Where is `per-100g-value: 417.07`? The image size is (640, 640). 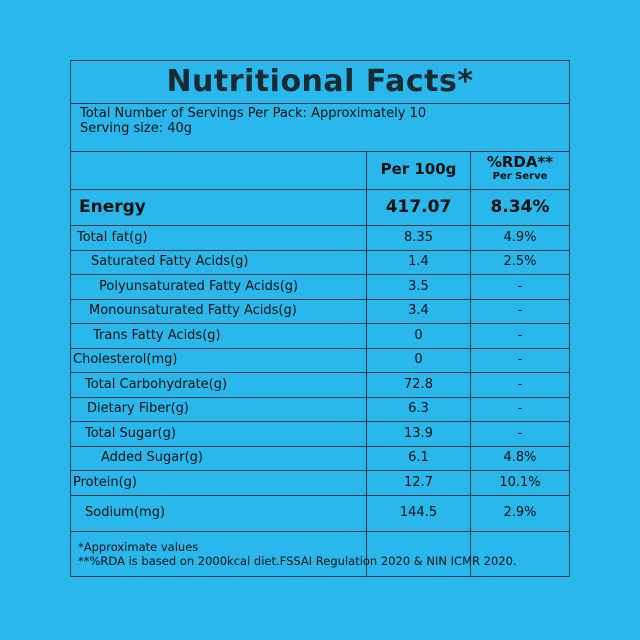
per-100g-value: 417.07 is located at coordinates (418, 207).